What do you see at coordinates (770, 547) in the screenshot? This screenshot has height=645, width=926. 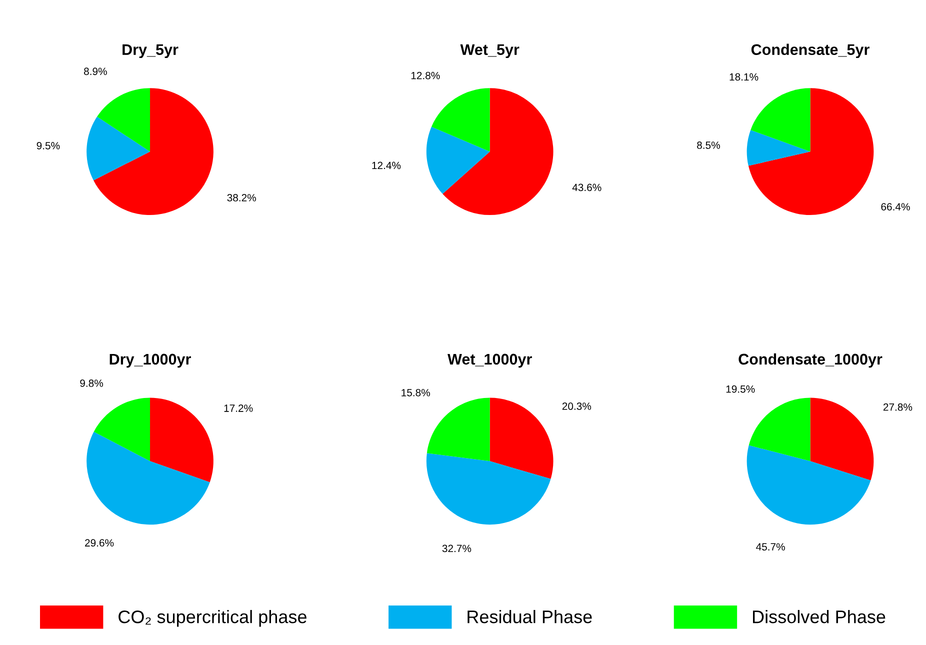 I see `data-label: 45.7%` at bounding box center [770, 547].